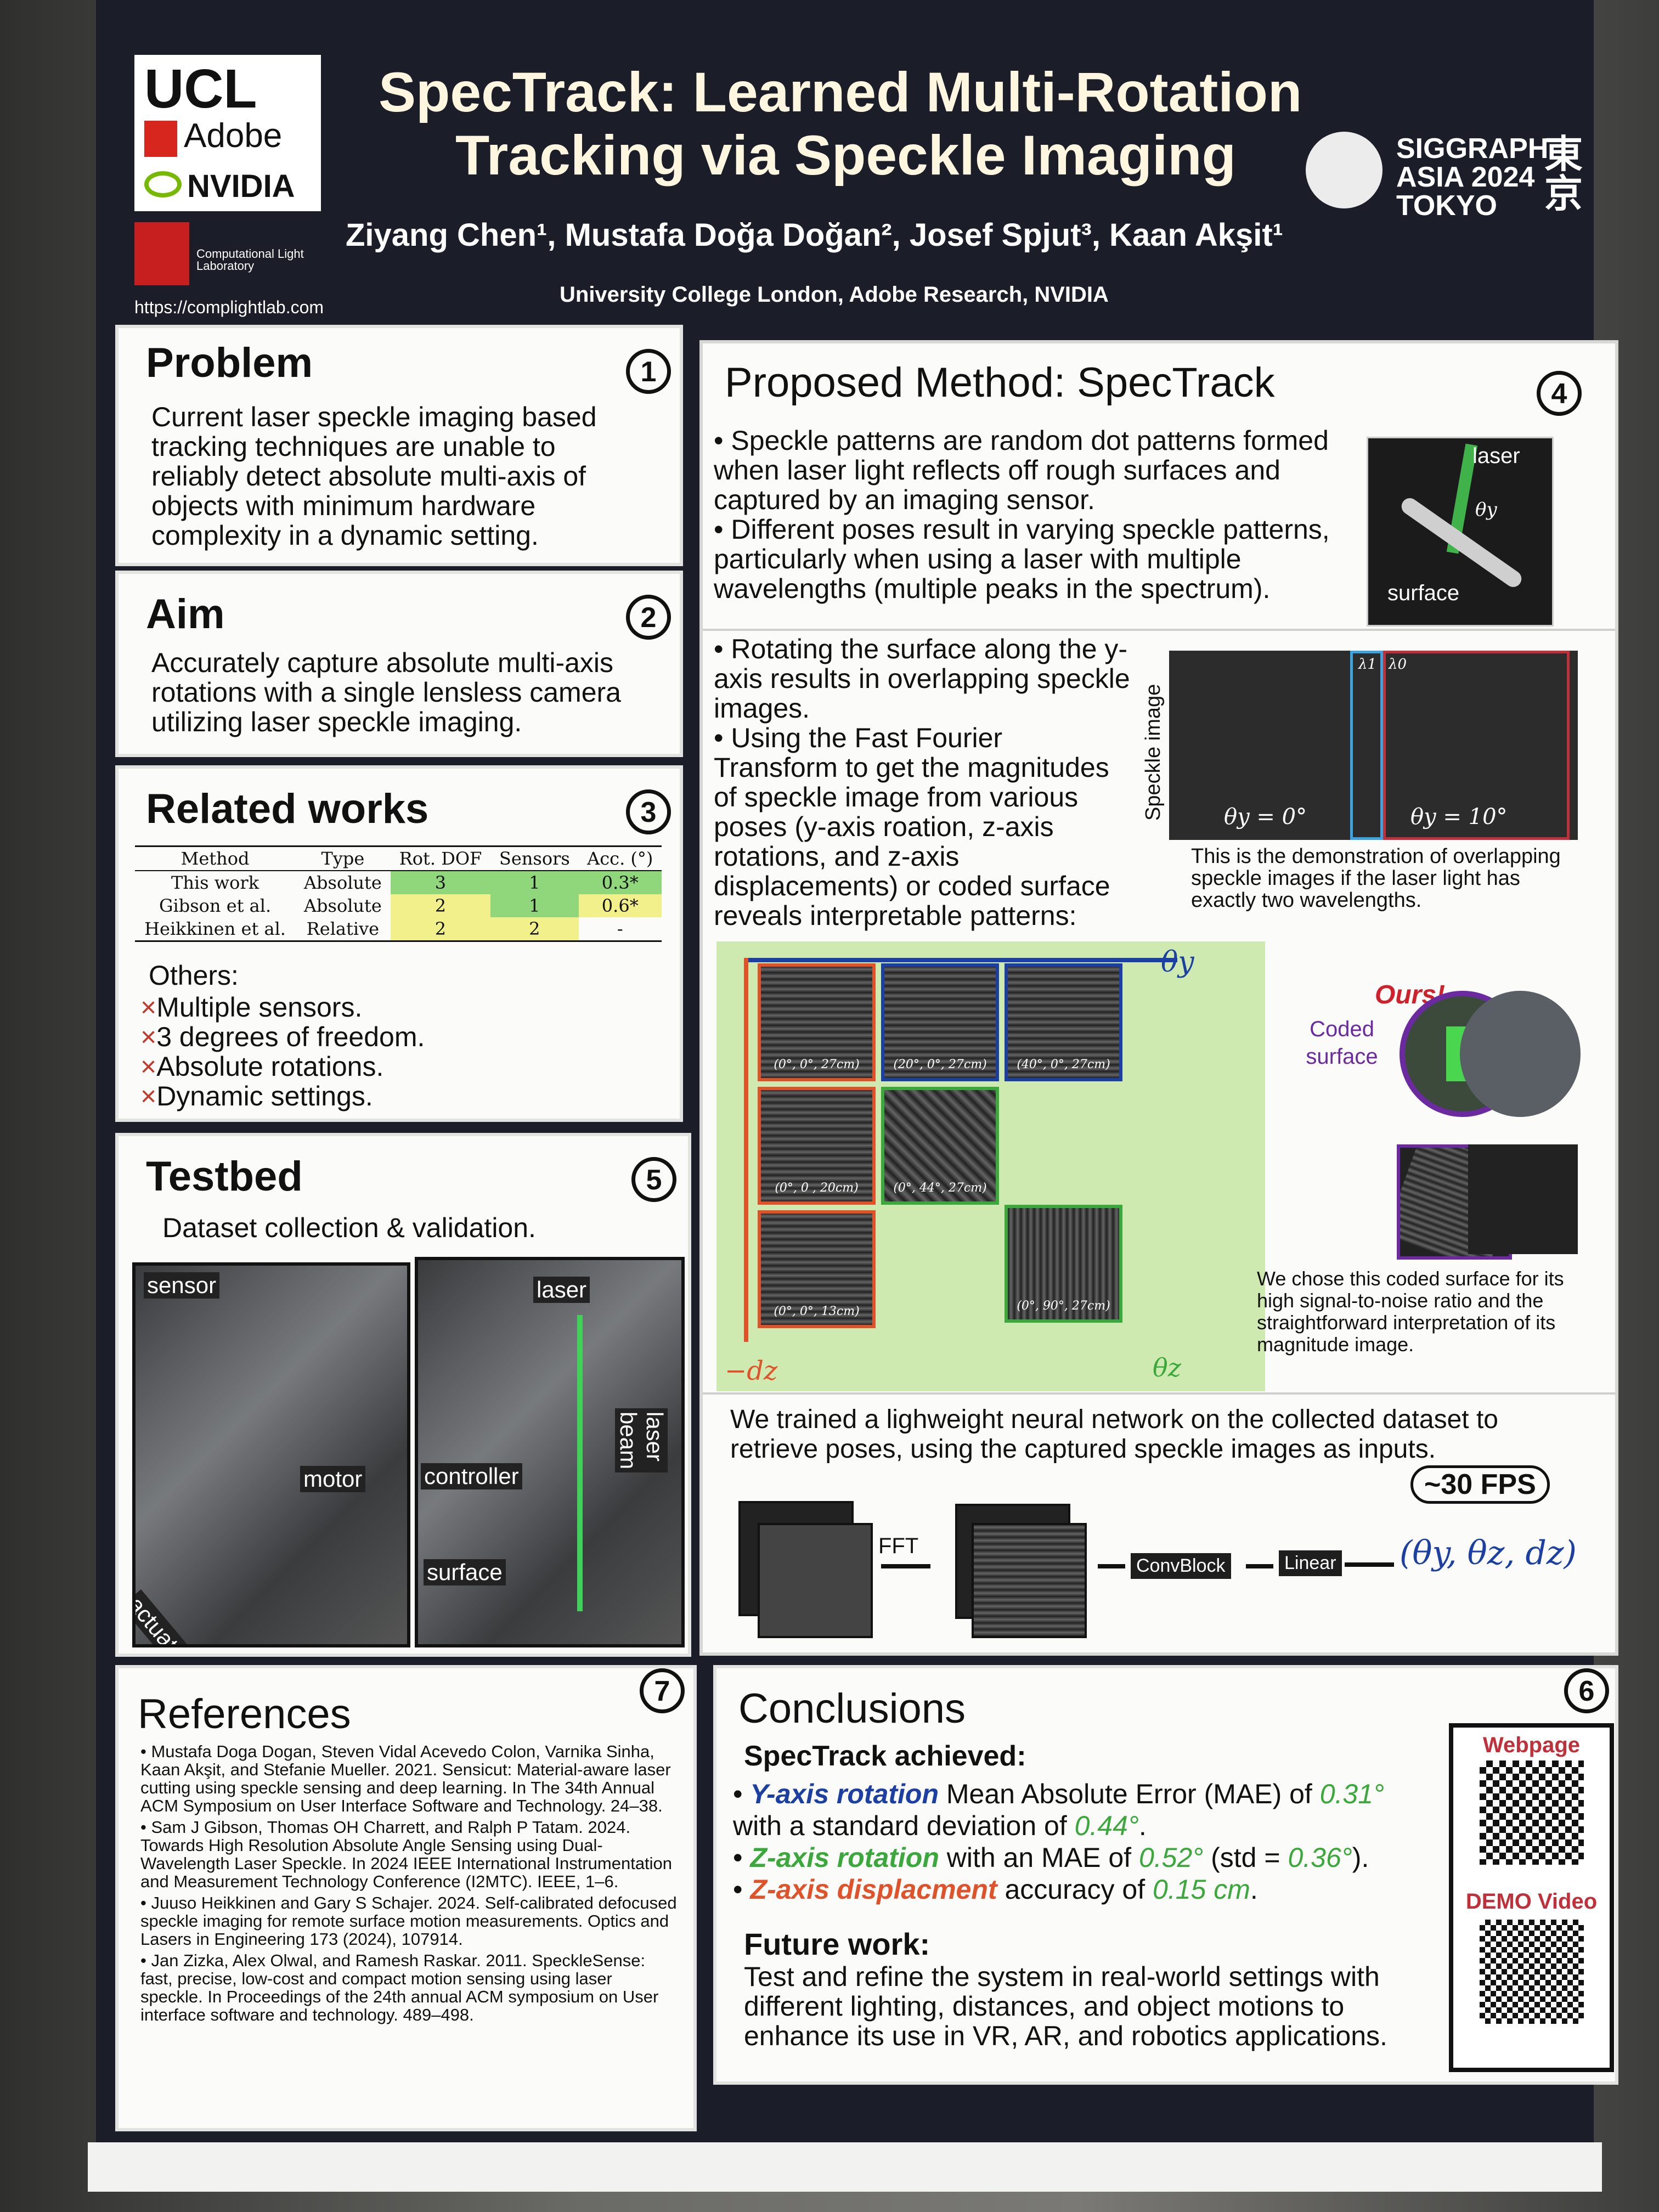 The width and height of the screenshot is (1659, 2212). I want to click on fft-label: FFT, so click(899, 1546).